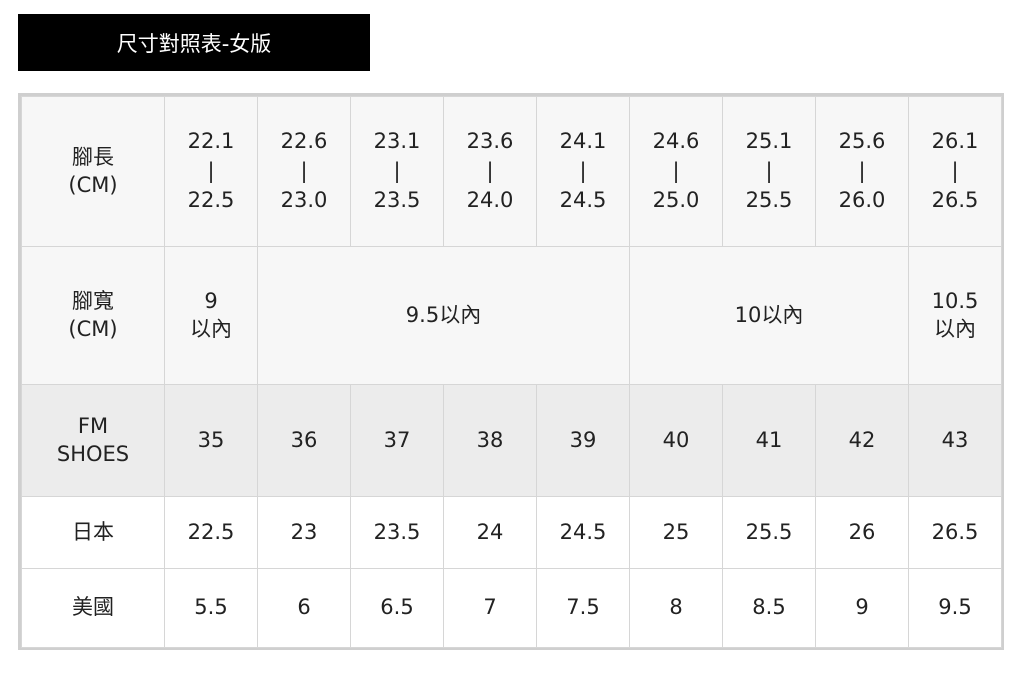  What do you see at coordinates (769, 532) in the screenshot?
I see `table-cell: 25.5` at bounding box center [769, 532].